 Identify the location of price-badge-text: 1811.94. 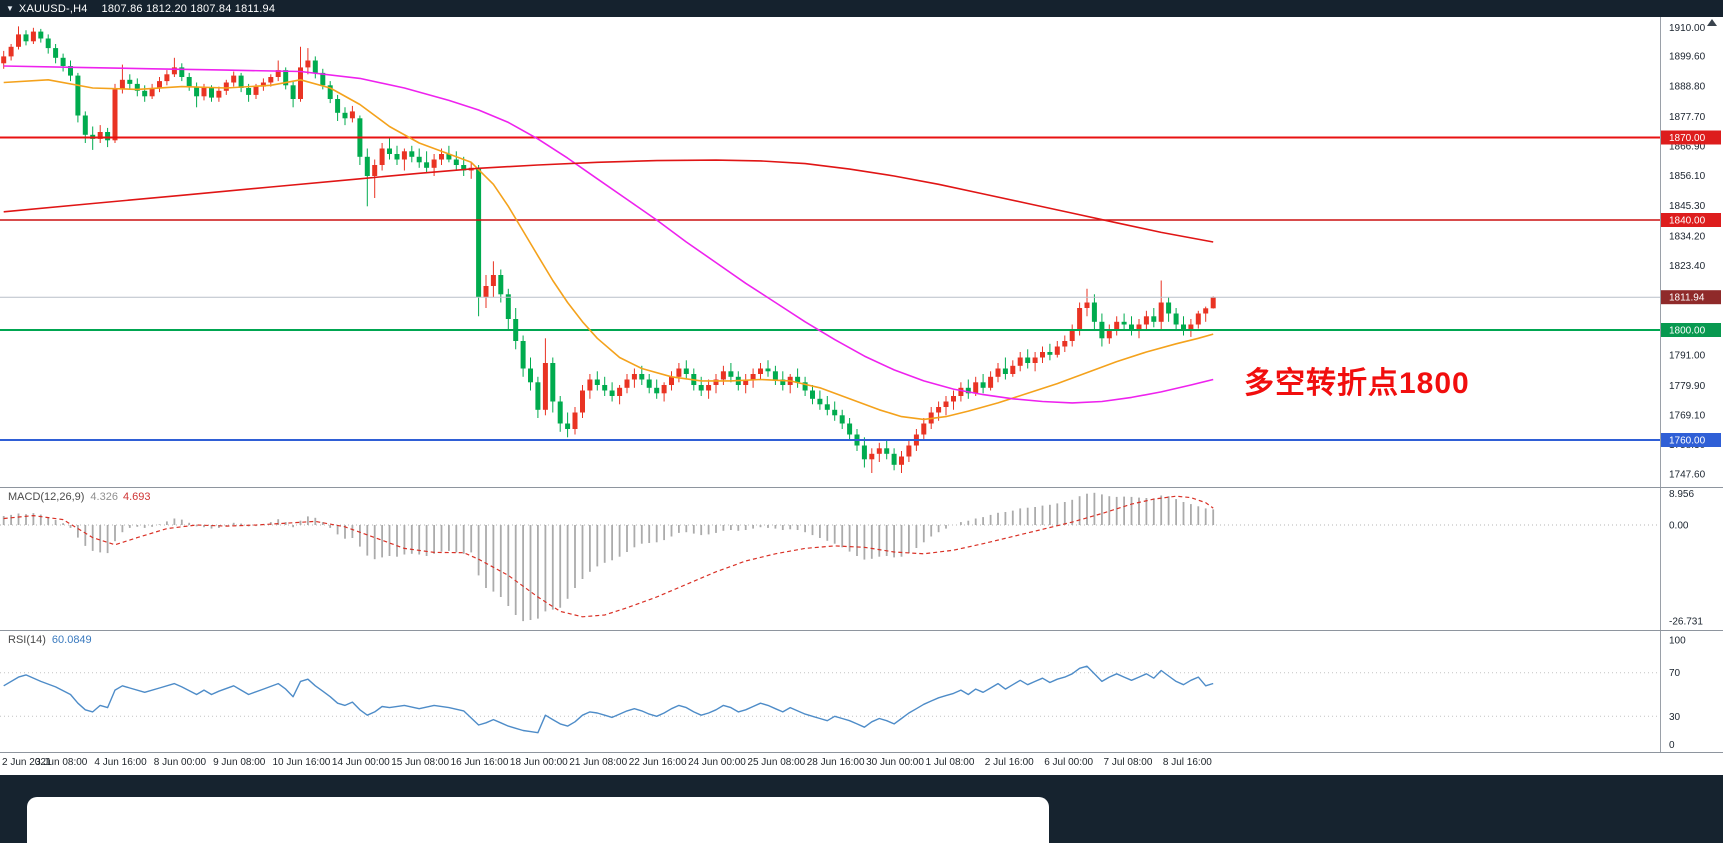
(1687, 298).